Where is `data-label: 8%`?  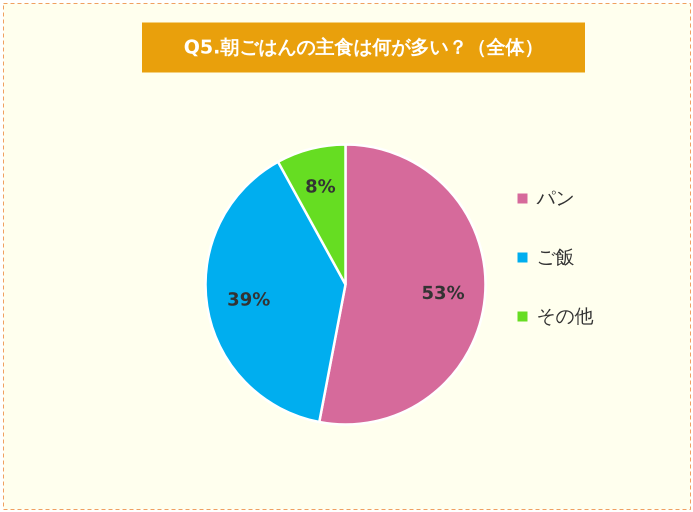 data-label: 8% is located at coordinates (320, 187).